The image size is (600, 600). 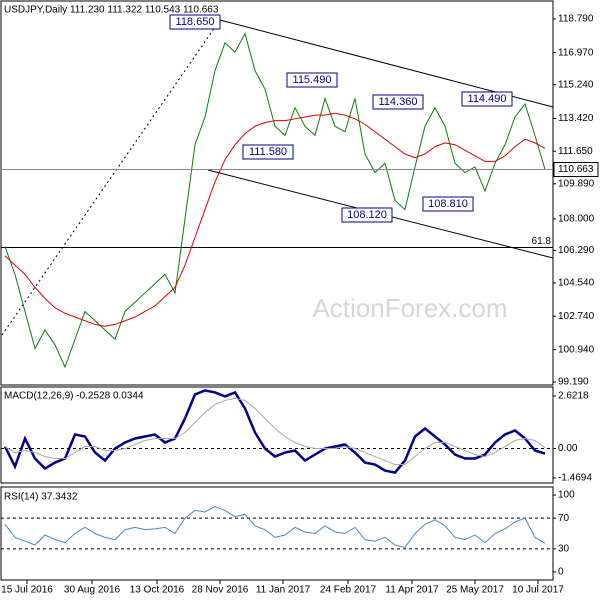 What do you see at coordinates (576, 283) in the screenshot?
I see `y-tick-label: 104.540` at bounding box center [576, 283].